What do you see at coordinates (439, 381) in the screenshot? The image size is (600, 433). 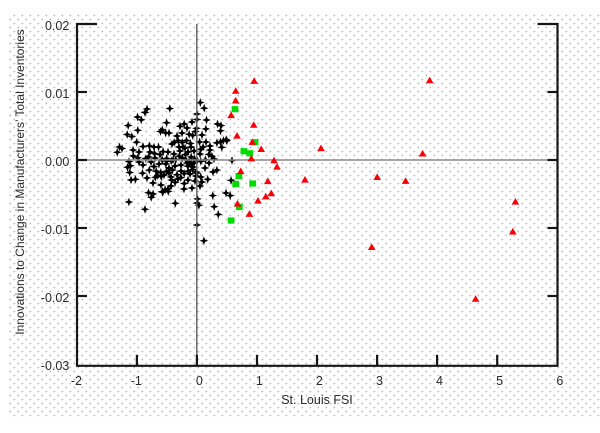 I see `svg-text: 4` at bounding box center [439, 381].